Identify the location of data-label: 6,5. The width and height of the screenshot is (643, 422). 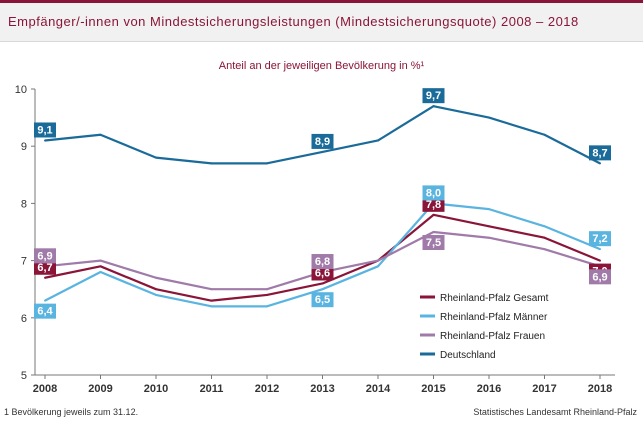
(322, 300).